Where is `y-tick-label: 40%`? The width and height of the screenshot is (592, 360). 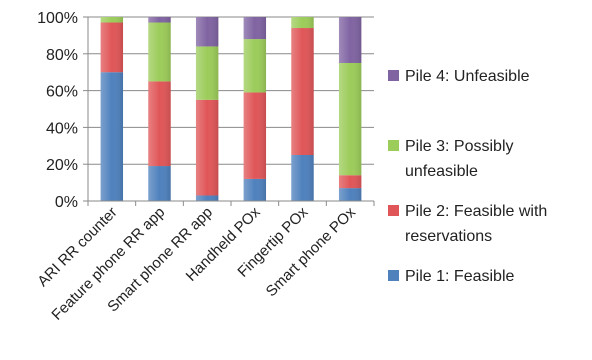
y-tick-label: 40% is located at coordinates (62, 128).